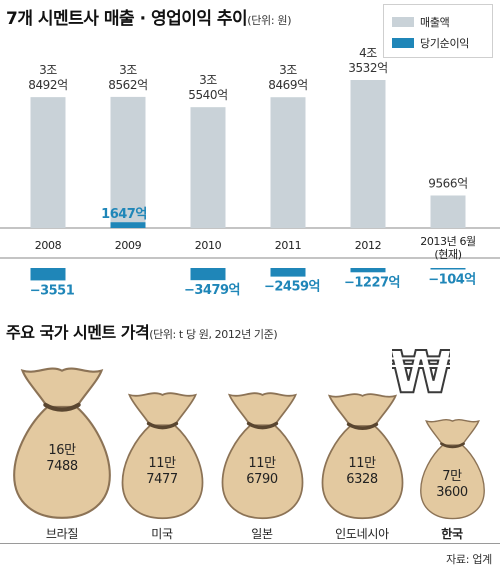 The width and height of the screenshot is (500, 570). Describe the element at coordinates (48, 245) in the screenshot. I see `x-tick-label: 2008` at that location.